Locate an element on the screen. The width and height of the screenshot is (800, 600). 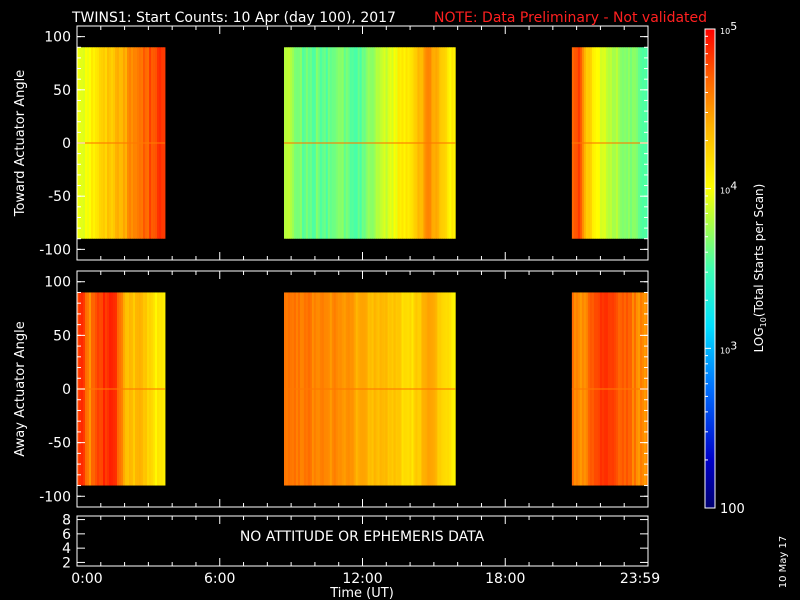
date-stamp: 10 May 17 is located at coordinates (783, 562).